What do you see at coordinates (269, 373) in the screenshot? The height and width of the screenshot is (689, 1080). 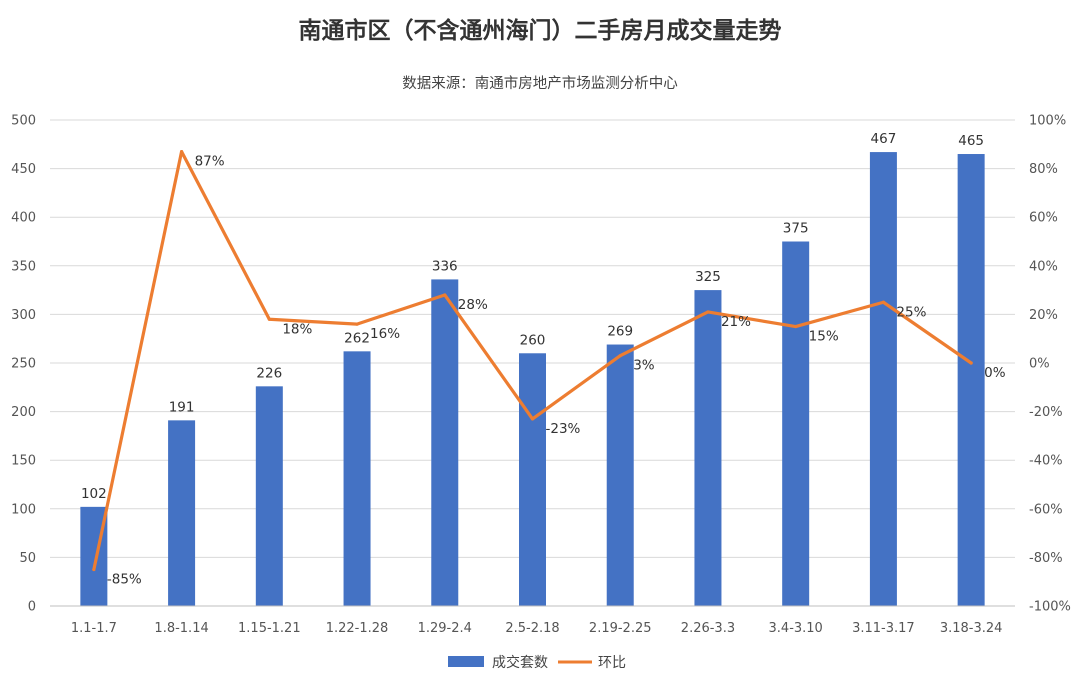 I see `bar-value-label: 226` at bounding box center [269, 373].